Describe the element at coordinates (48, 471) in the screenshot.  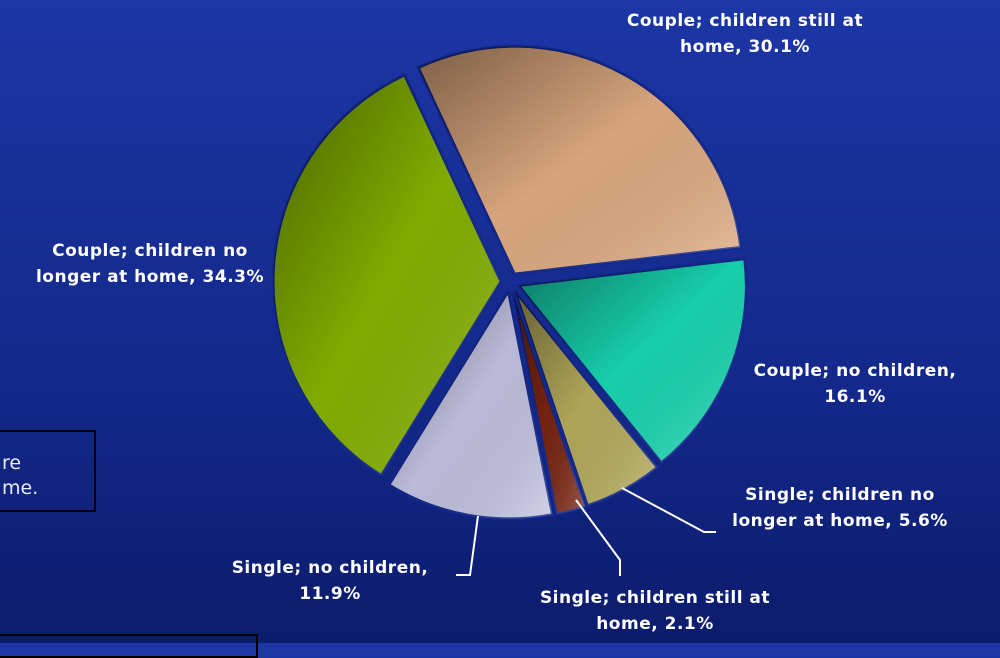
I see `text-box: re me.` at that location.